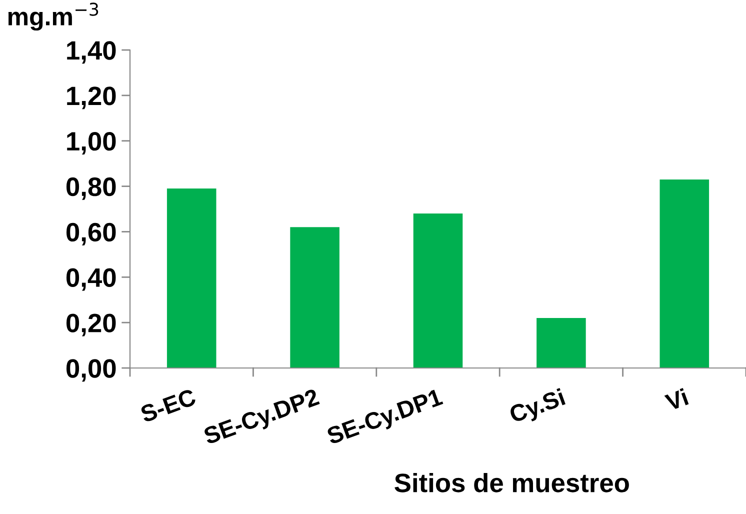  What do you see at coordinates (91, 52) in the screenshot?
I see `y-tick-label: 1,40` at bounding box center [91, 52].